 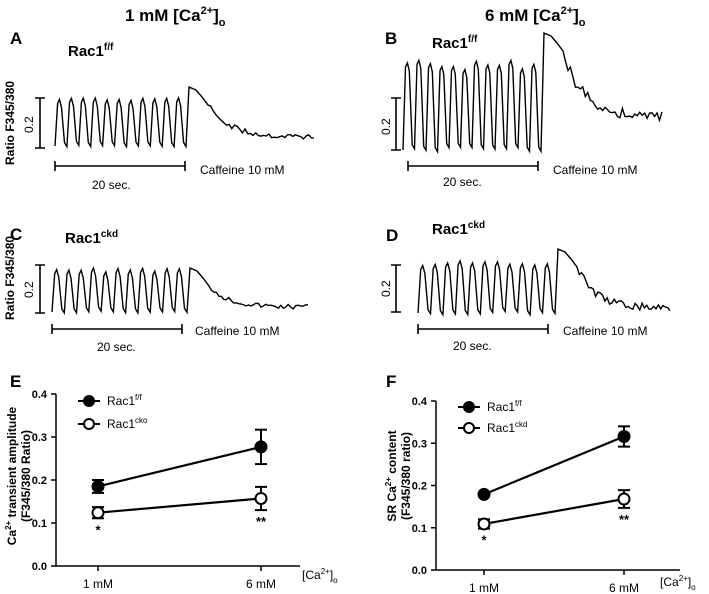 I want to click on caffeine-label-a: Caffeine 10 mM, so click(x=242, y=170).